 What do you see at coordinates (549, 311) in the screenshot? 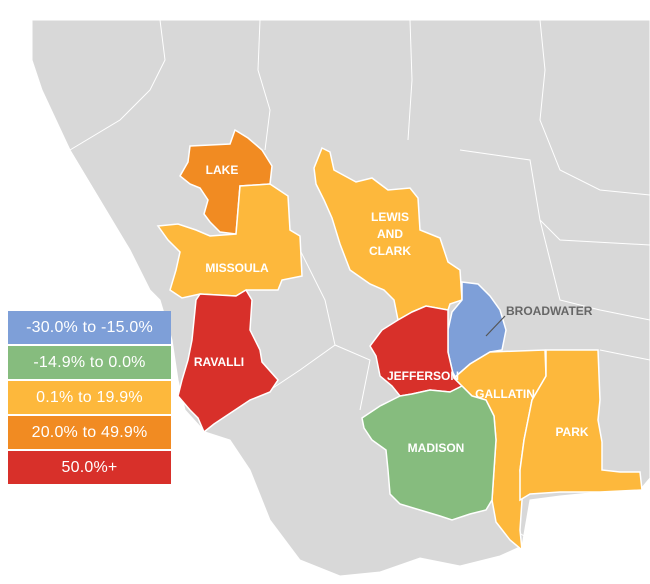
I see `county-label-broadwater: BROADWATER` at bounding box center [549, 311].